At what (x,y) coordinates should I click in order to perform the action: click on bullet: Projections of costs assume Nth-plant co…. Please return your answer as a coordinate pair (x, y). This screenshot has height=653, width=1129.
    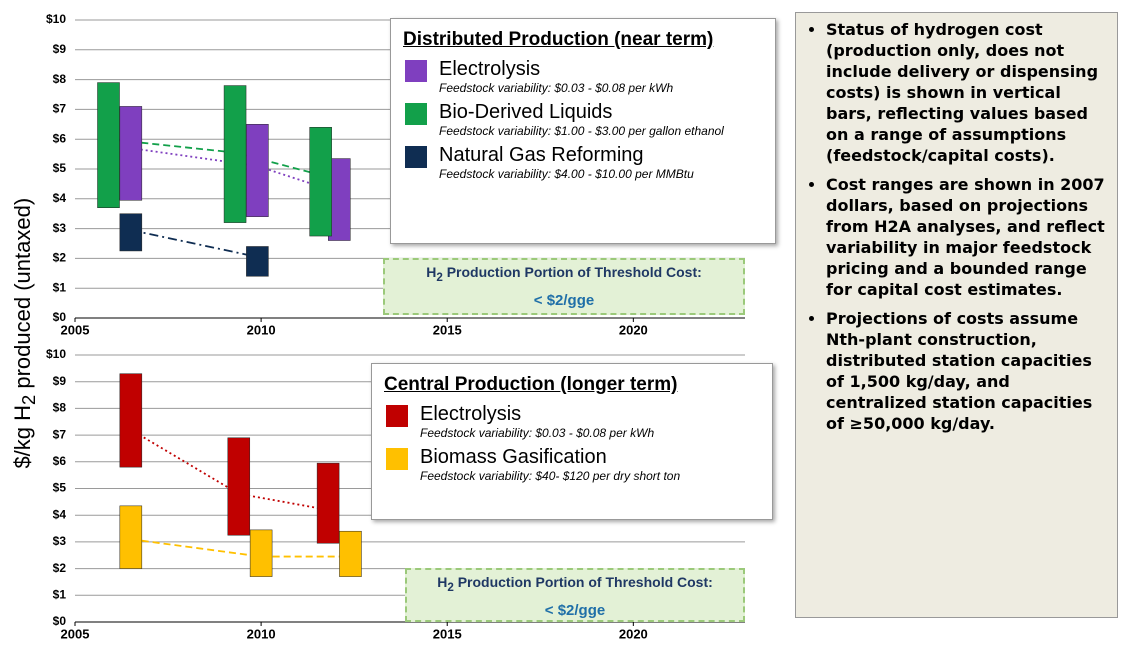
    Looking at the image, I should click on (966, 371).